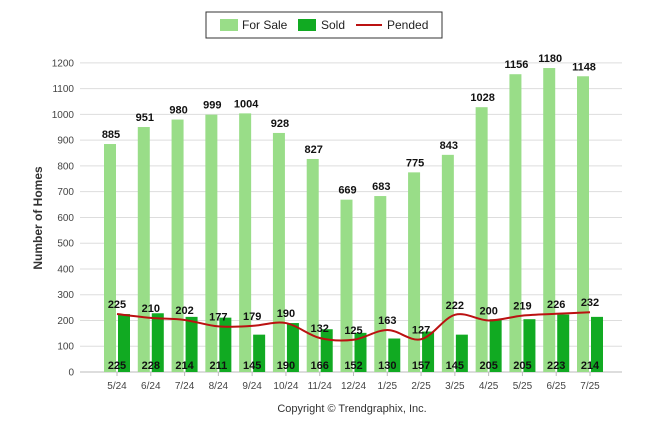  I want to click on y-tick-label: 300, so click(65, 295).